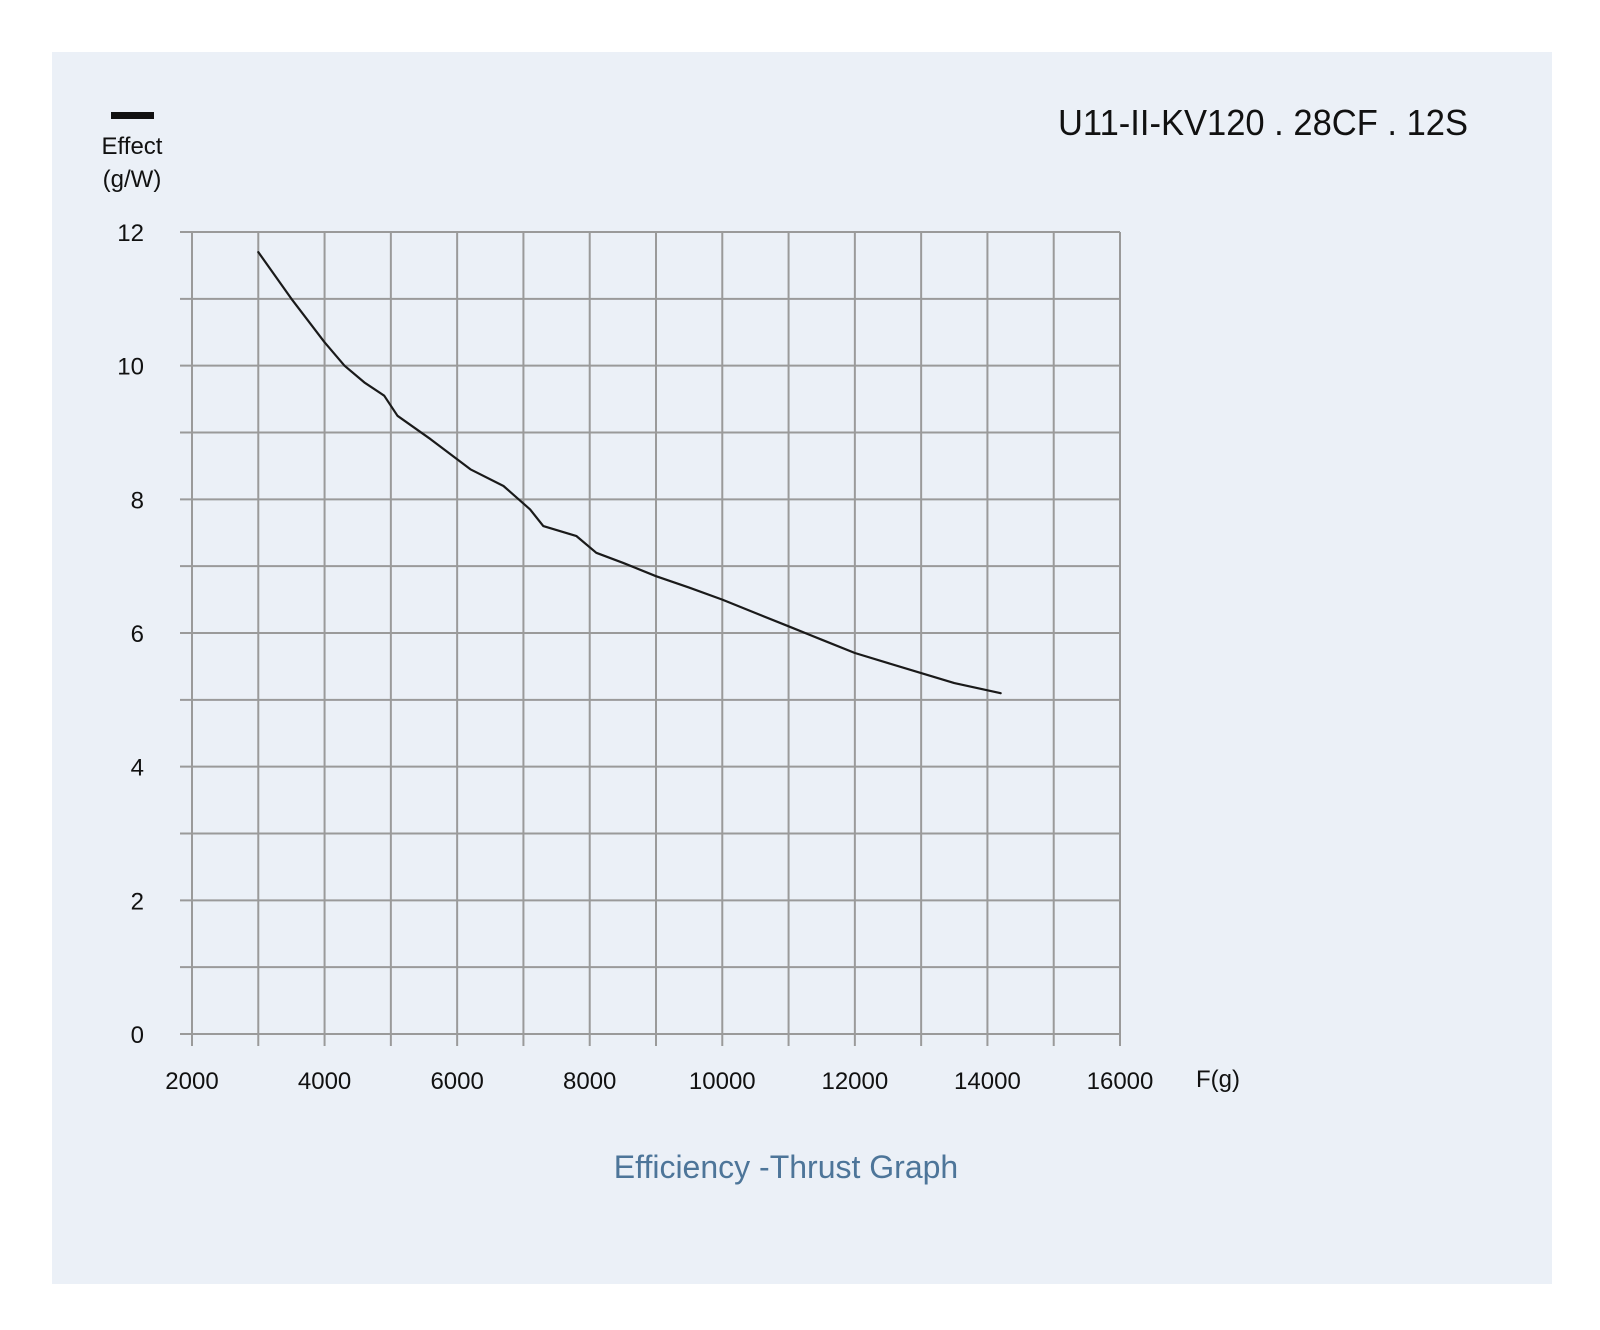  What do you see at coordinates (589, 1081) in the screenshot?
I see `x-tick-label: 8000` at bounding box center [589, 1081].